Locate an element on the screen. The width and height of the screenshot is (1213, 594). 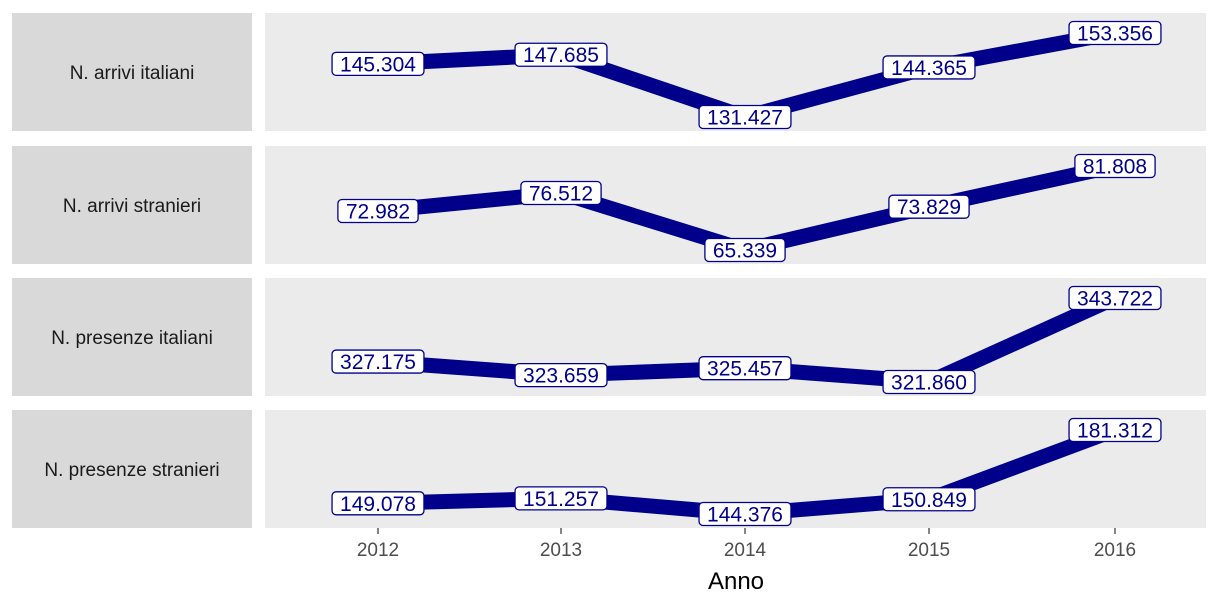
data-label-text: 327.175 is located at coordinates (378, 362).